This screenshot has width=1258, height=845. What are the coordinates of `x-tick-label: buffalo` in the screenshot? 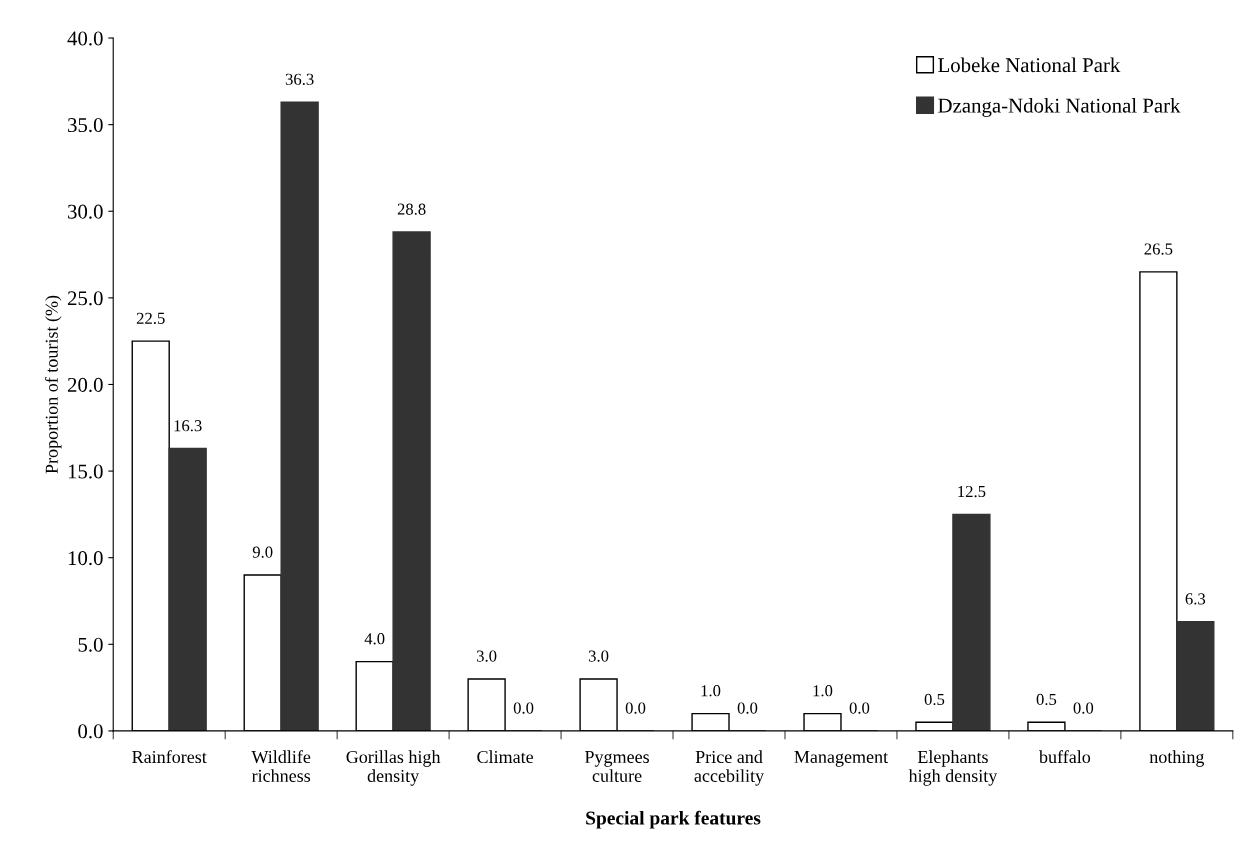 It's located at (1064, 757).